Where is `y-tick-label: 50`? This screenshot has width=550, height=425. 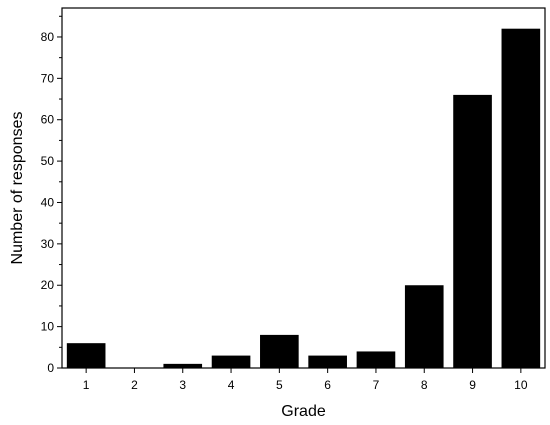 y-tick-label: 50 is located at coordinates (48, 161).